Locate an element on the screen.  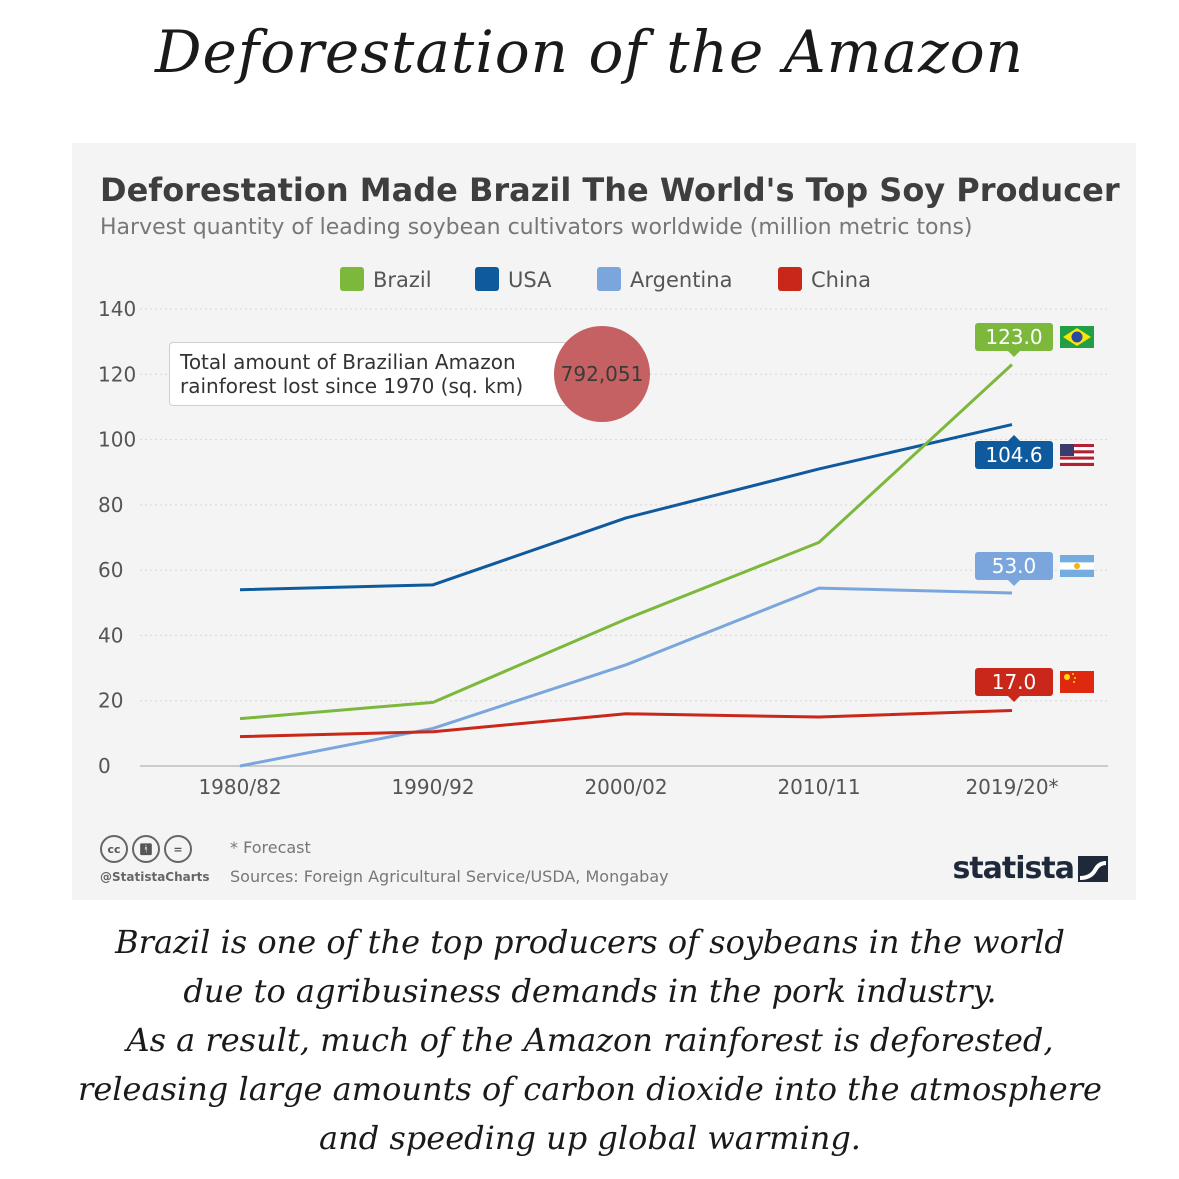
statista-handle: @StatistaCharts is located at coordinates (155, 877).